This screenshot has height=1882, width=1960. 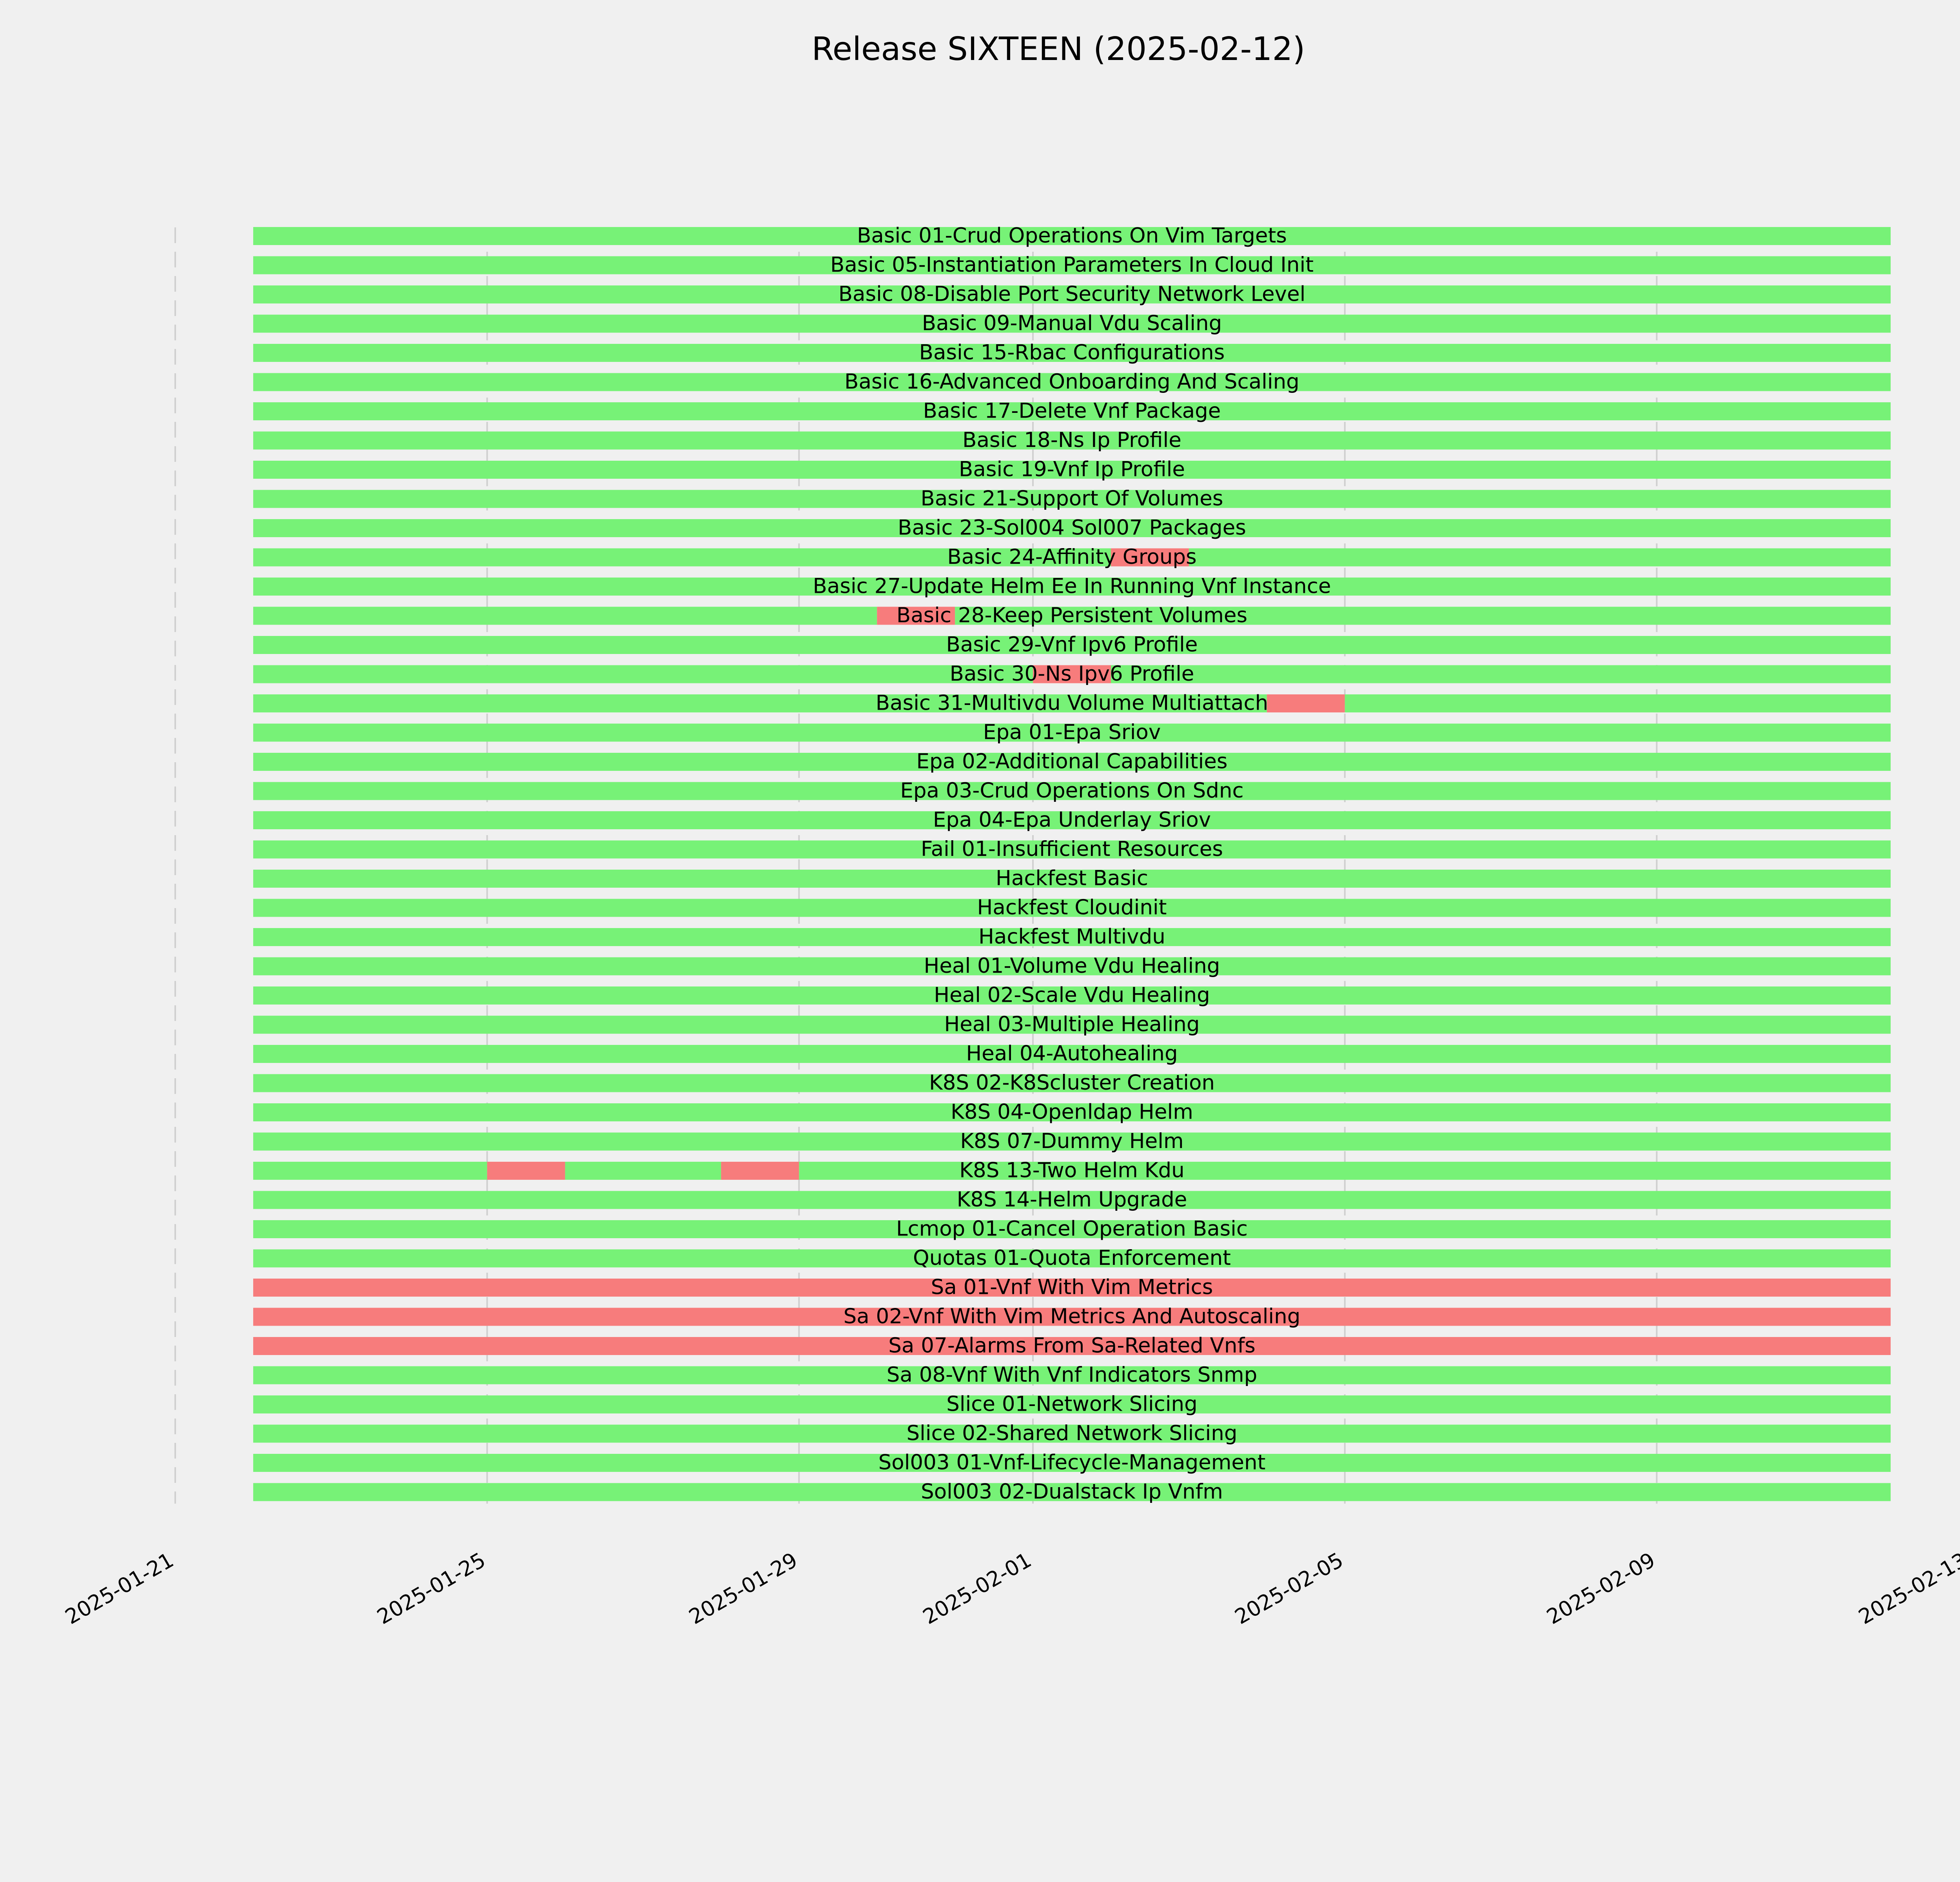 I want to click on row-label: Slice 01-Network Slicing, so click(x=1072, y=1404).